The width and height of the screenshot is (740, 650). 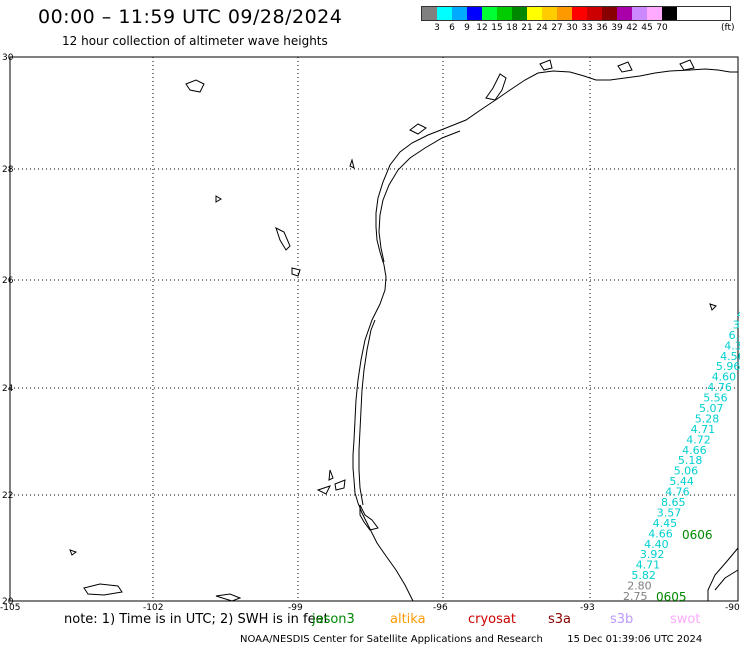 I want to click on track-value: 5.44, so click(x=681, y=481).